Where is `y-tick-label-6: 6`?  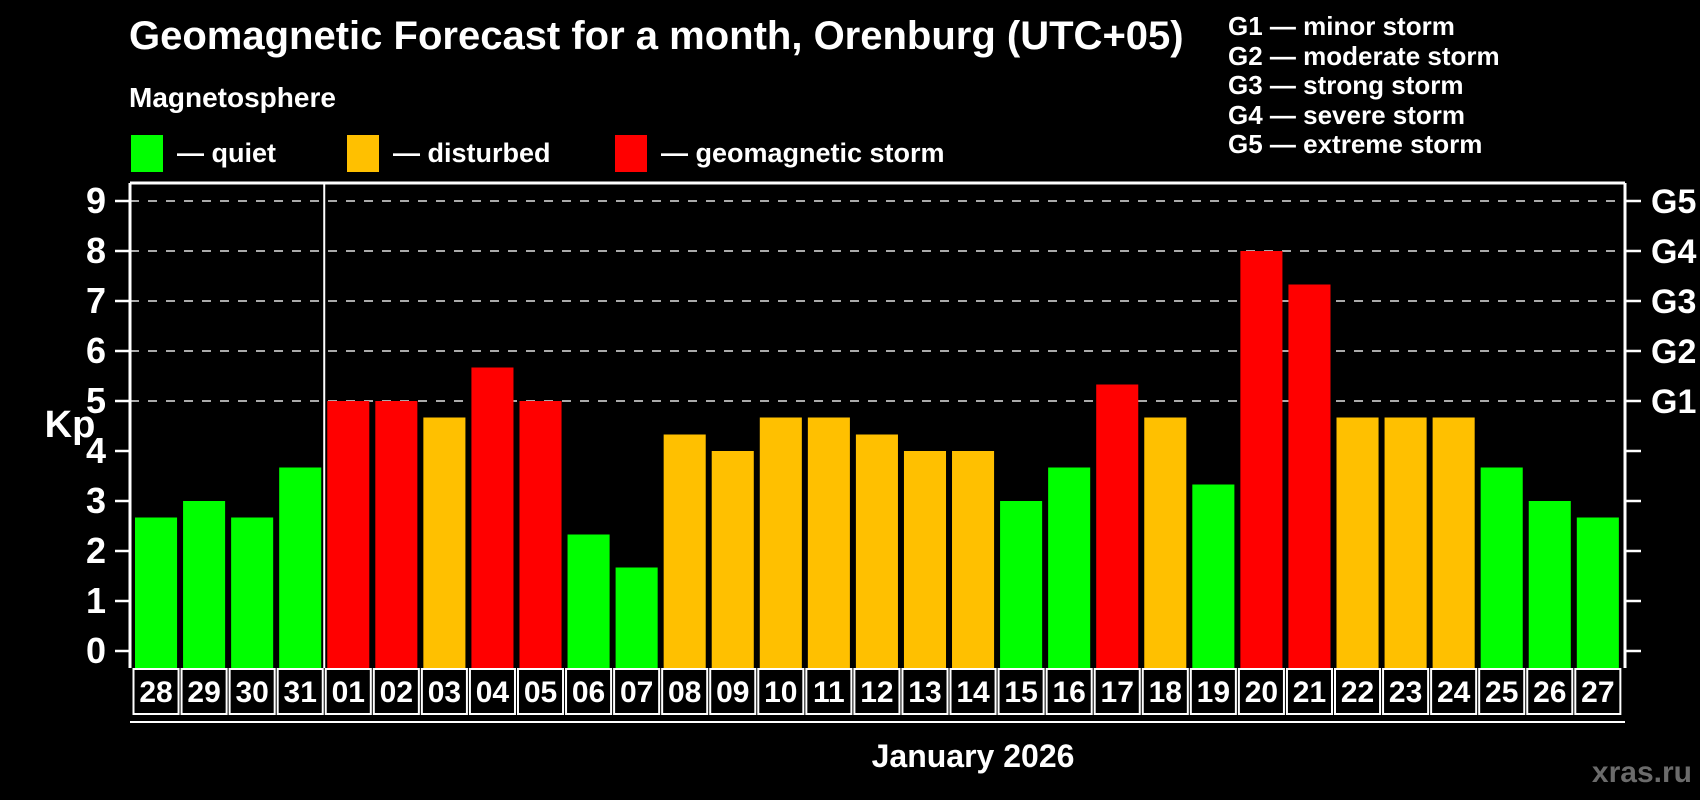 y-tick-label-6: 6 is located at coordinates (96, 350).